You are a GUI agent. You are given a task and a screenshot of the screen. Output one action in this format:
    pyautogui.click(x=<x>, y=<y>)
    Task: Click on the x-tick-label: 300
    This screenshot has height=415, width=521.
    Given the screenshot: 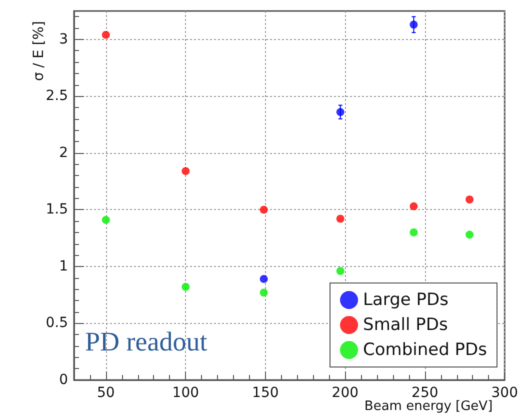 What is the action you would take?
    pyautogui.click(x=504, y=393)
    